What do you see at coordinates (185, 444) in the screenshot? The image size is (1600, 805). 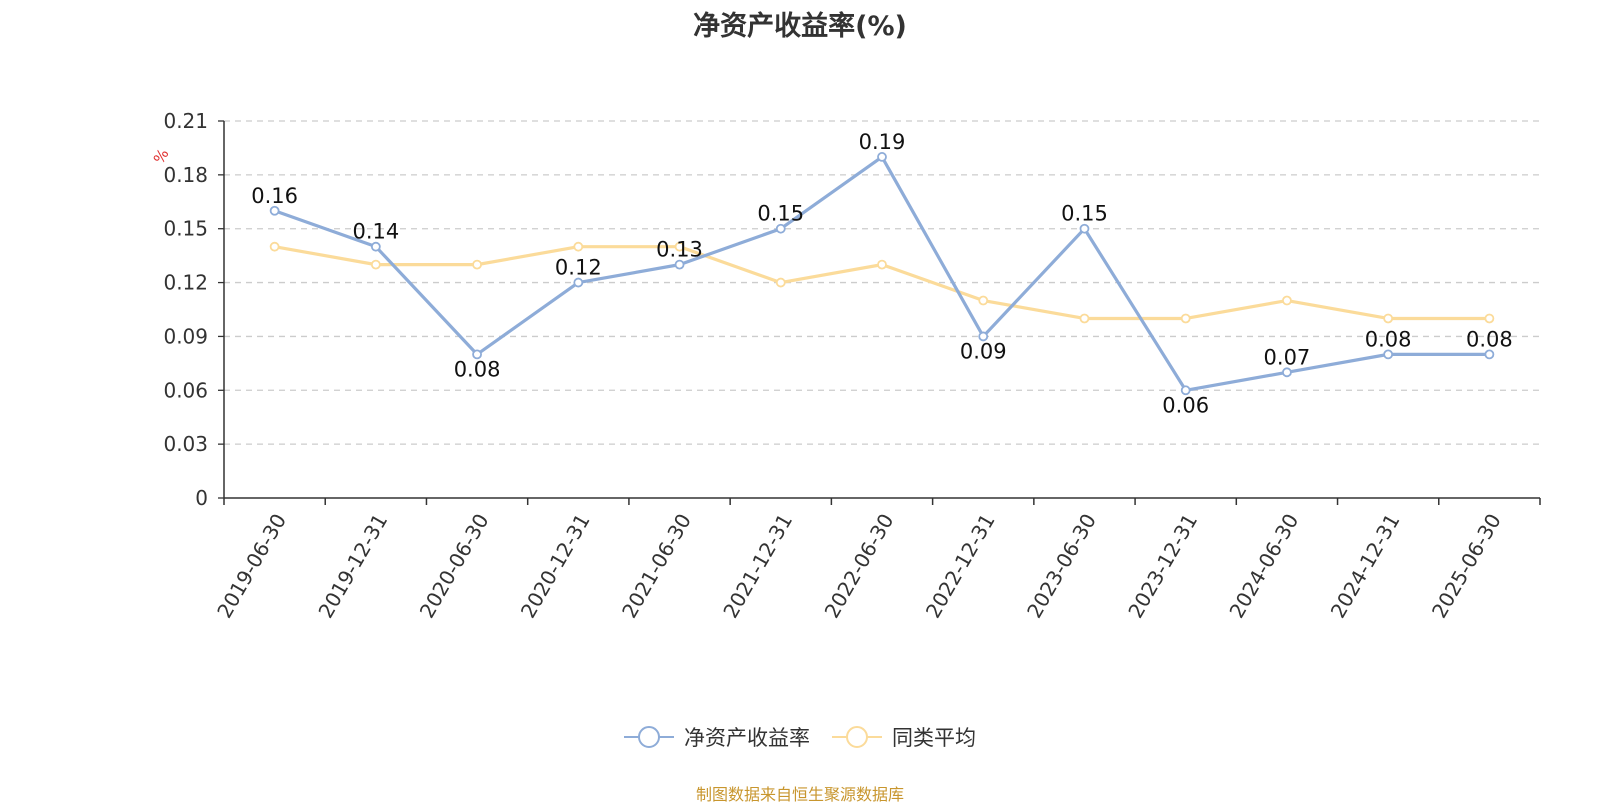 I see `y-tick-label: 0.03` at bounding box center [185, 444].